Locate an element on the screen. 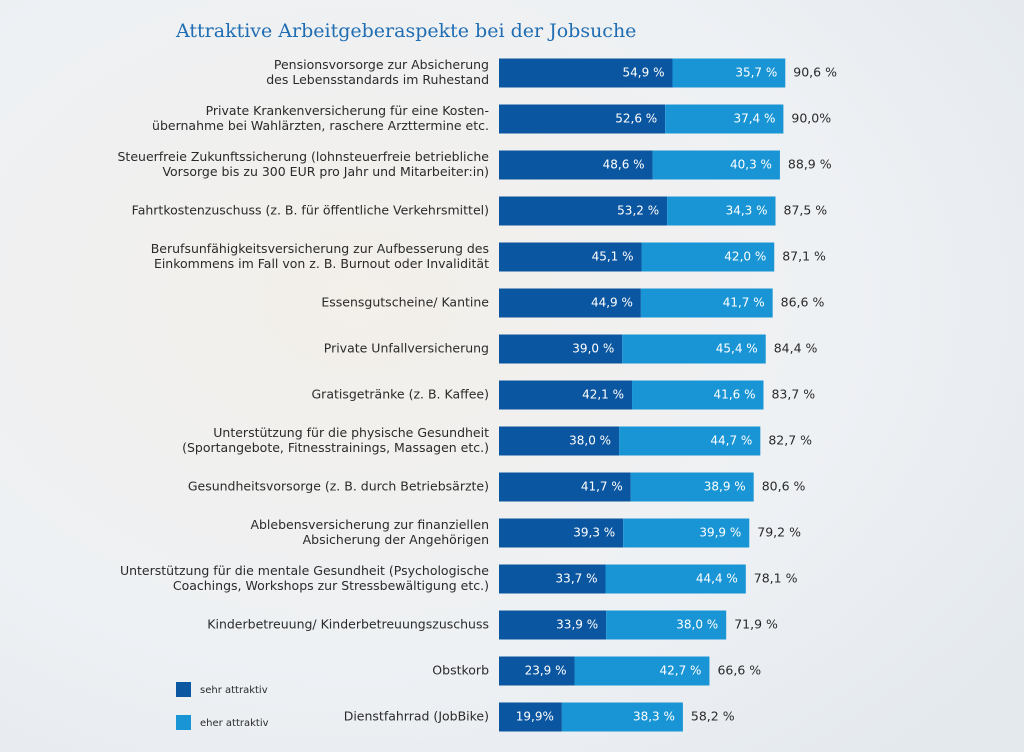 The width and height of the screenshot is (1024, 752). category-label: Essensgutscheine/ Kantine is located at coordinates (405, 302).